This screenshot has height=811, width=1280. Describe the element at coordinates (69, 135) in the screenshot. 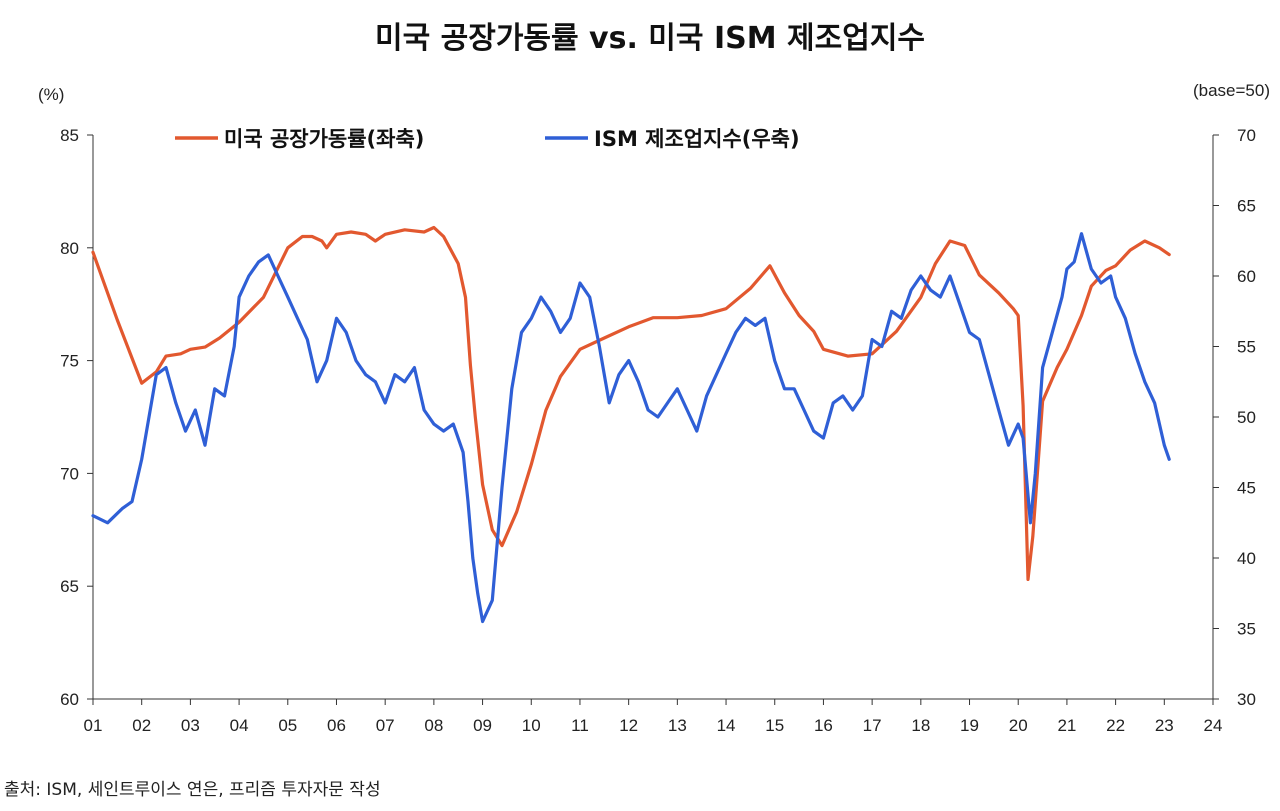

I see `left-tick-label: 85` at that location.